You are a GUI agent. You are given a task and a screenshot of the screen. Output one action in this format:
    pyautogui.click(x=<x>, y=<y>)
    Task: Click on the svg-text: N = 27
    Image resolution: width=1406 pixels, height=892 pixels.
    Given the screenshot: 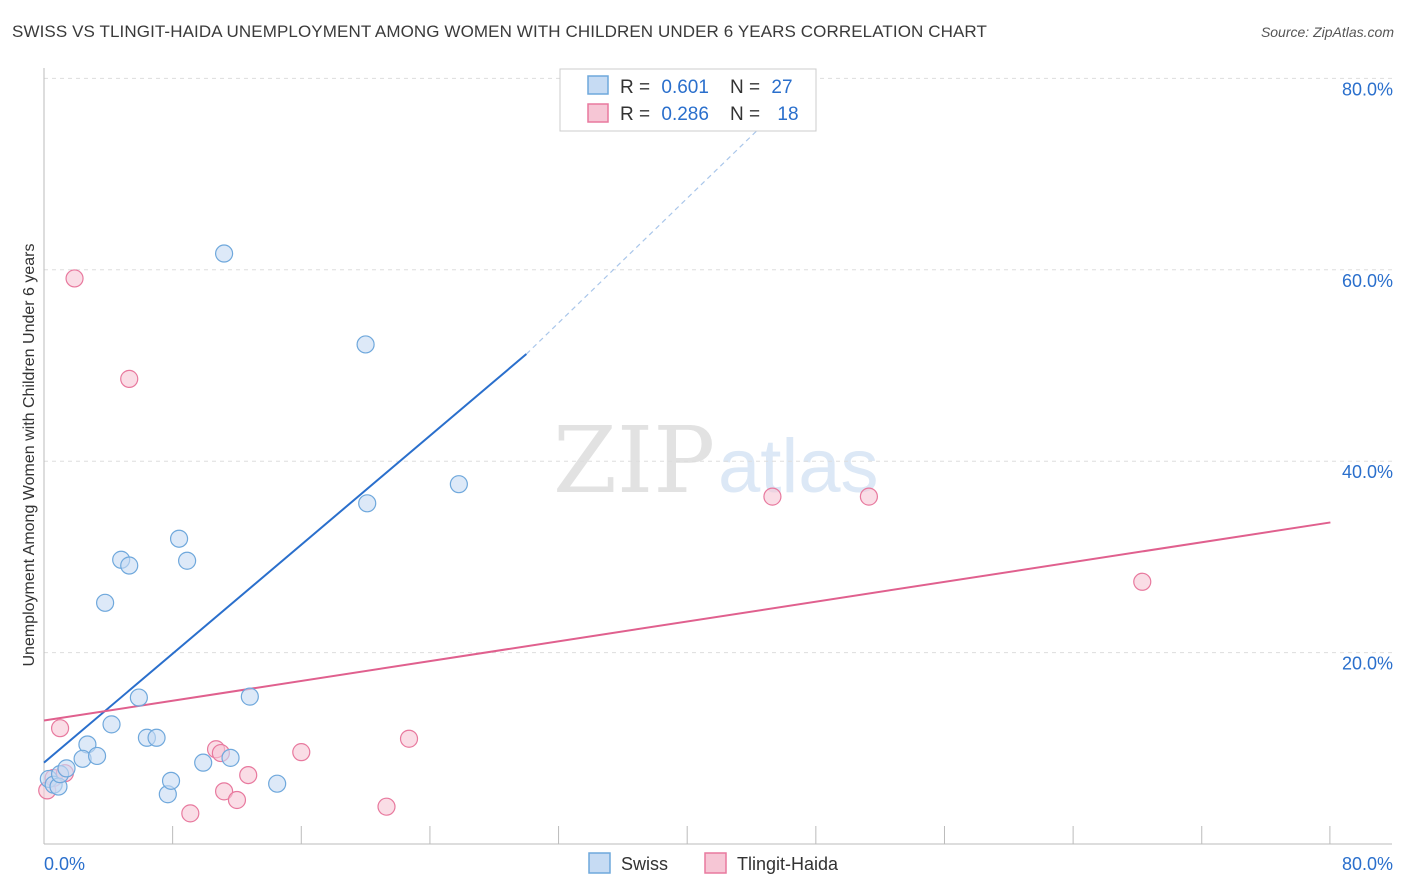 What is the action you would take?
    pyautogui.click(x=761, y=87)
    